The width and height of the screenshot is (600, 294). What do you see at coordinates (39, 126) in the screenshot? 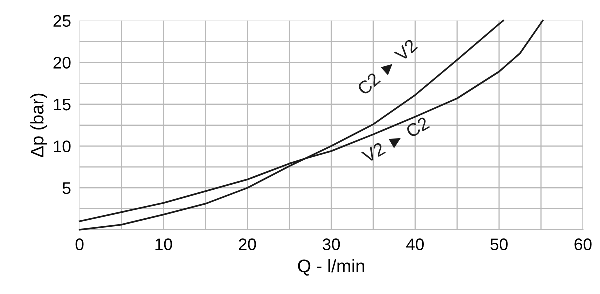
I see `y-axis-title: Δp (bar)` at bounding box center [39, 126].